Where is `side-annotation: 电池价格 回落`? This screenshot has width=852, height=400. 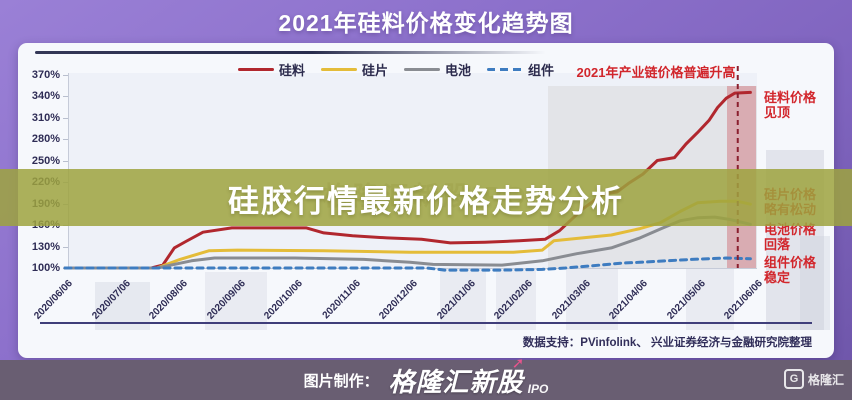
side-annotation: 电池价格 回落 is located at coordinates (807, 237).